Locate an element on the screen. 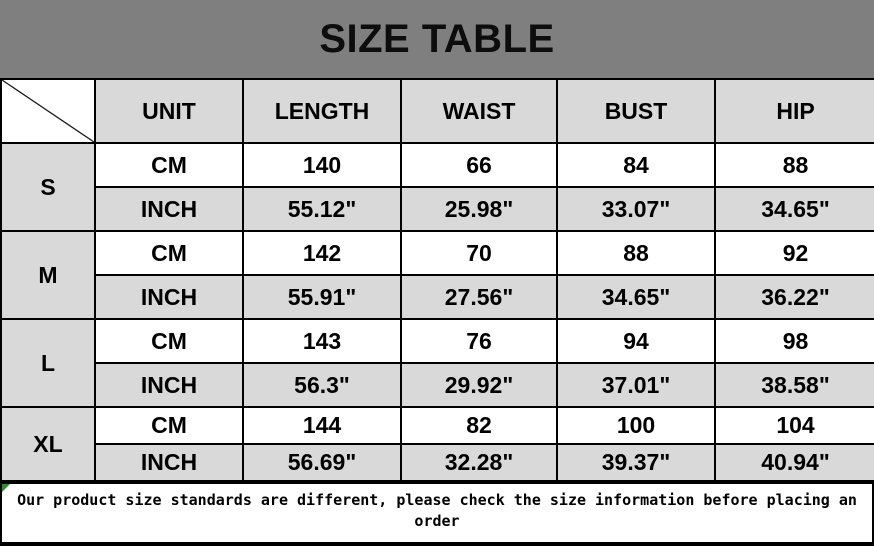  table-row-l-inch: INCH 56.3" 29.92" 37.01" 38.58" is located at coordinates (437, 385).